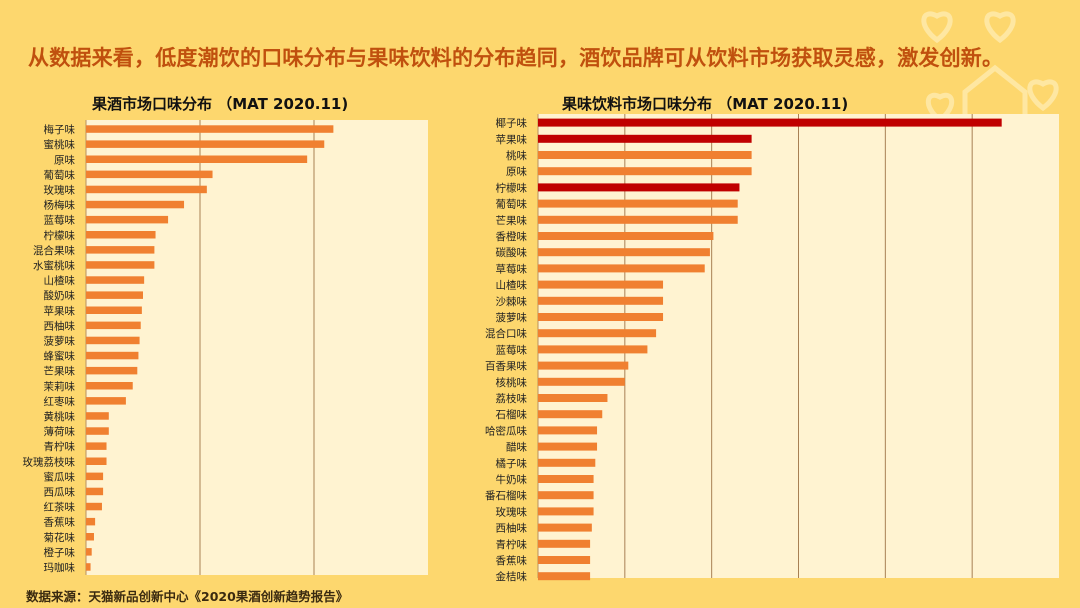  Describe the element at coordinates (512, 561) in the screenshot. I see `right-category-label: 香蕉味` at that location.